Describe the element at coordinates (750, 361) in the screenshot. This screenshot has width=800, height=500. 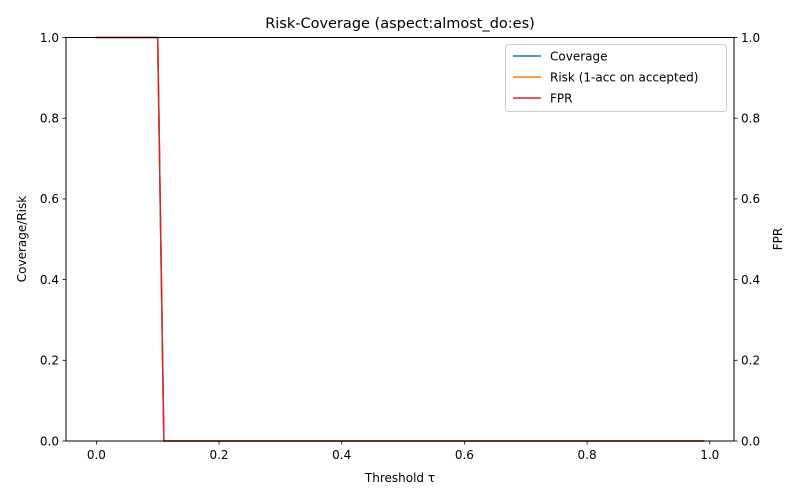
I see `y-right-tick-label: 0.2` at that location.